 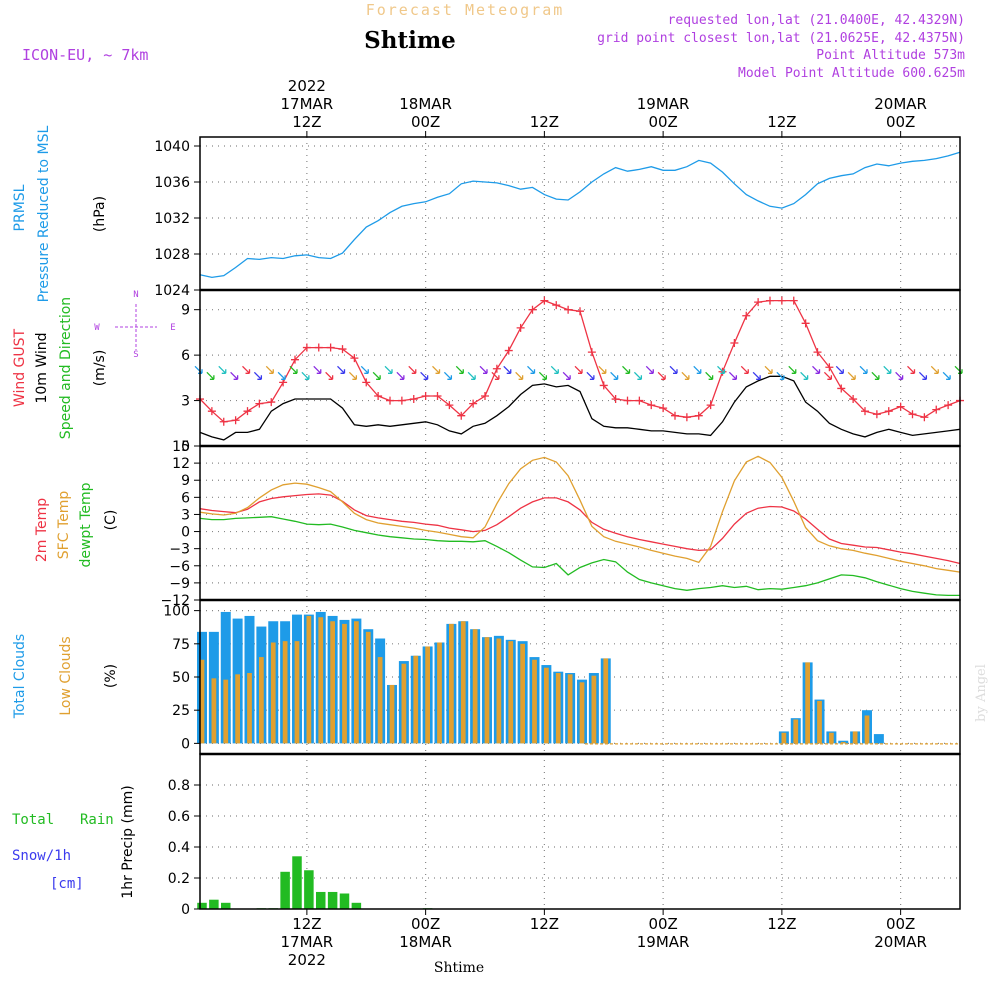 I want to click on bar-total-clouds, so click(x=225, y=677).